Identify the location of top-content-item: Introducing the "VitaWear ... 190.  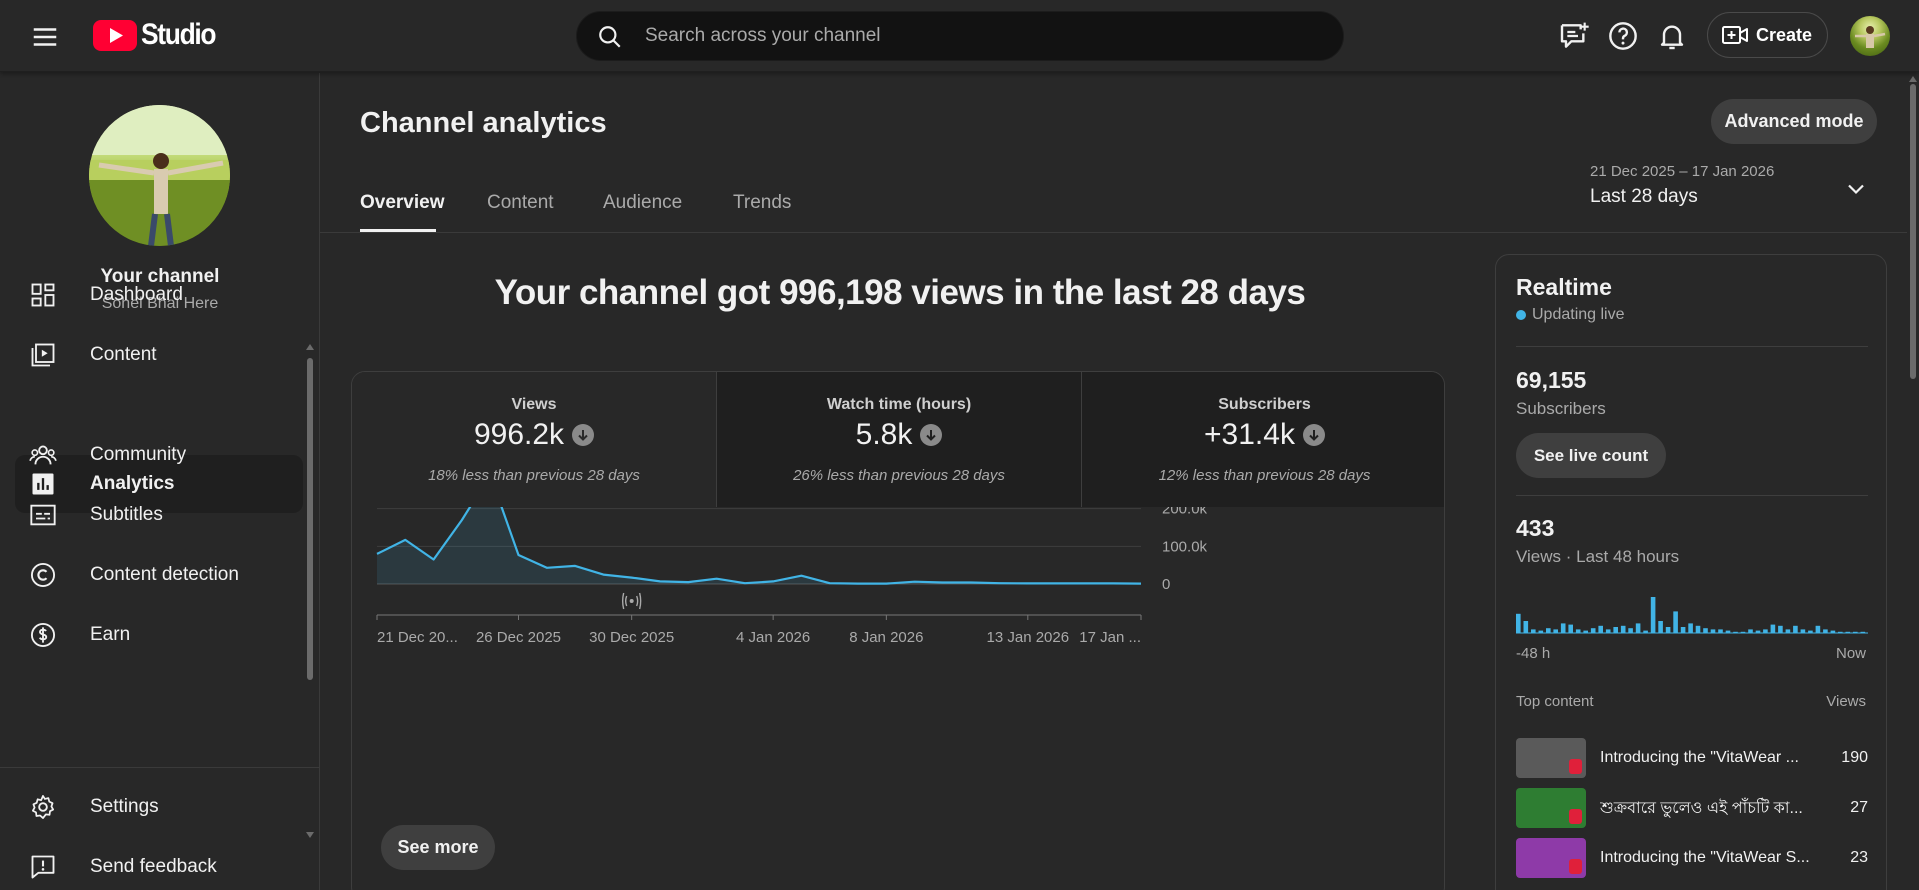
(1692, 758).